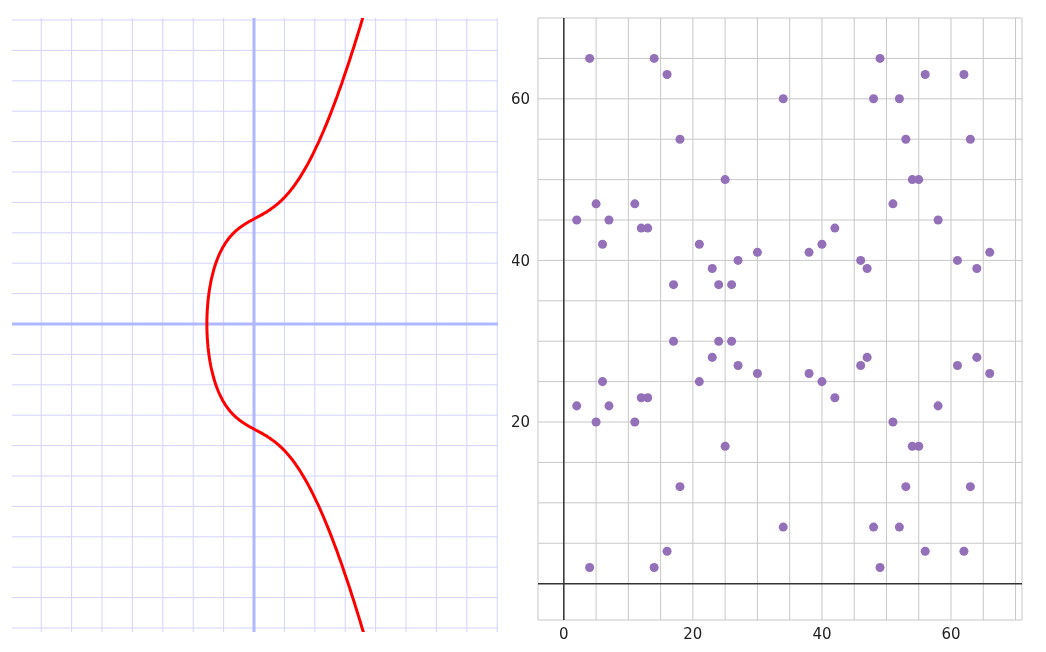 This screenshot has height=652, width=1046. What do you see at coordinates (520, 260) in the screenshot?
I see `y-tick-label: 40` at bounding box center [520, 260].